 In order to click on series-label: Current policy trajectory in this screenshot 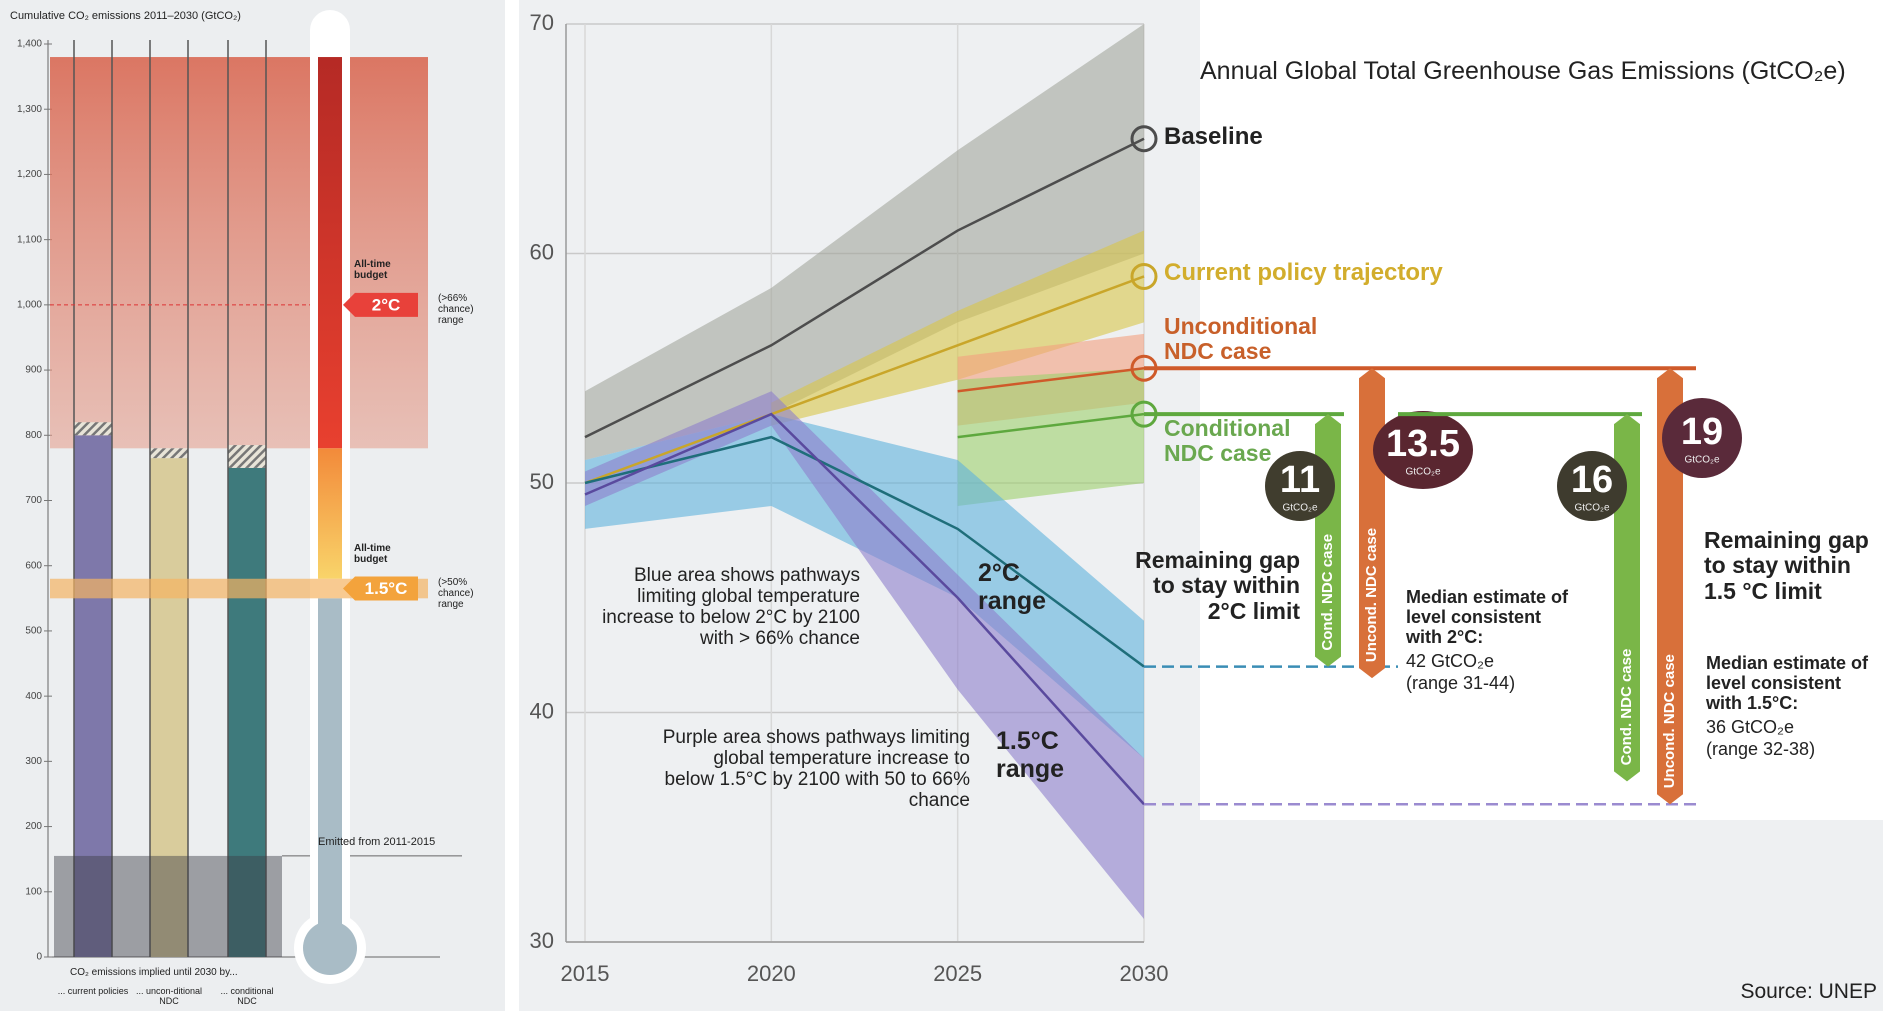, I will do `click(1303, 272)`.